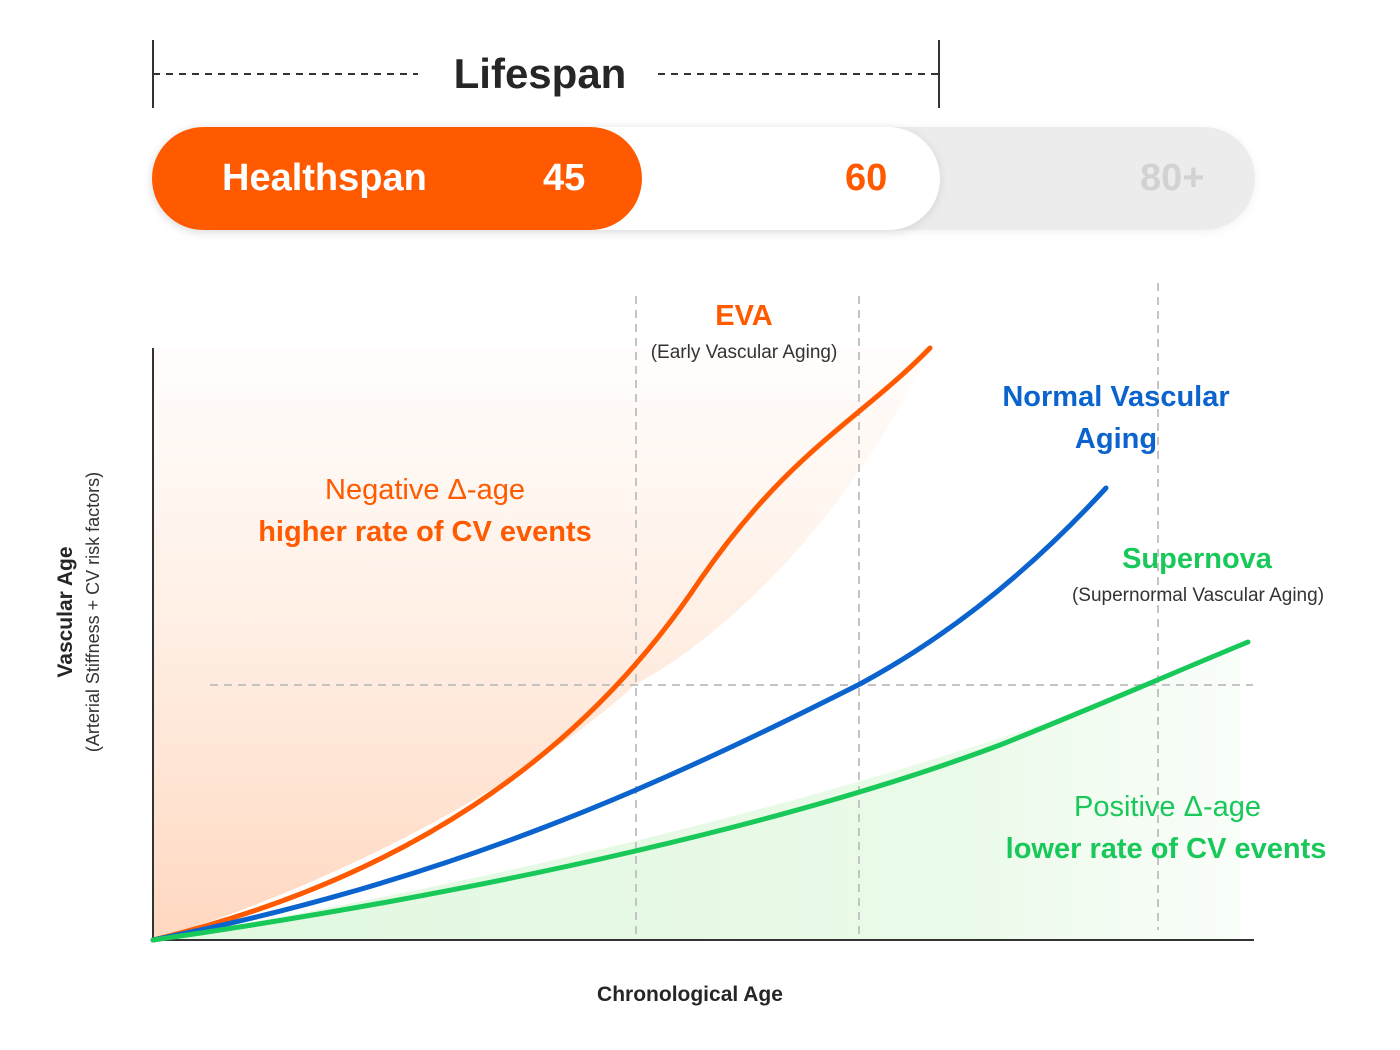  Describe the element at coordinates (1198, 595) in the screenshot. I see `supernova-curve-subtitle: (Supernormal Vascular Aging)` at that location.